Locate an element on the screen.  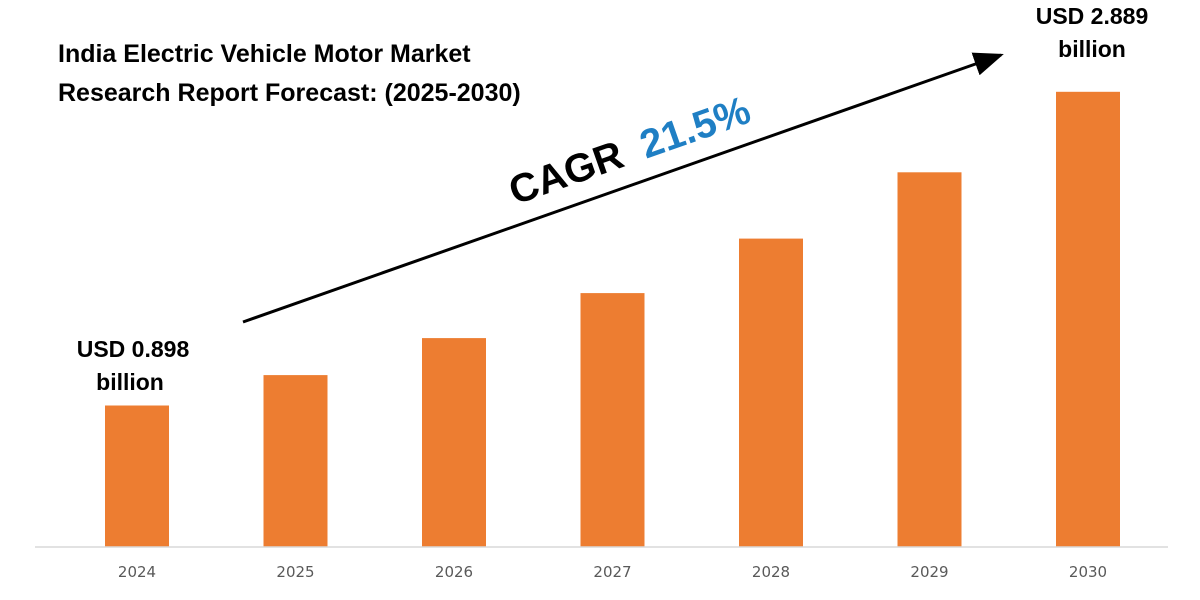
bar-2026 is located at coordinates (454, 442).